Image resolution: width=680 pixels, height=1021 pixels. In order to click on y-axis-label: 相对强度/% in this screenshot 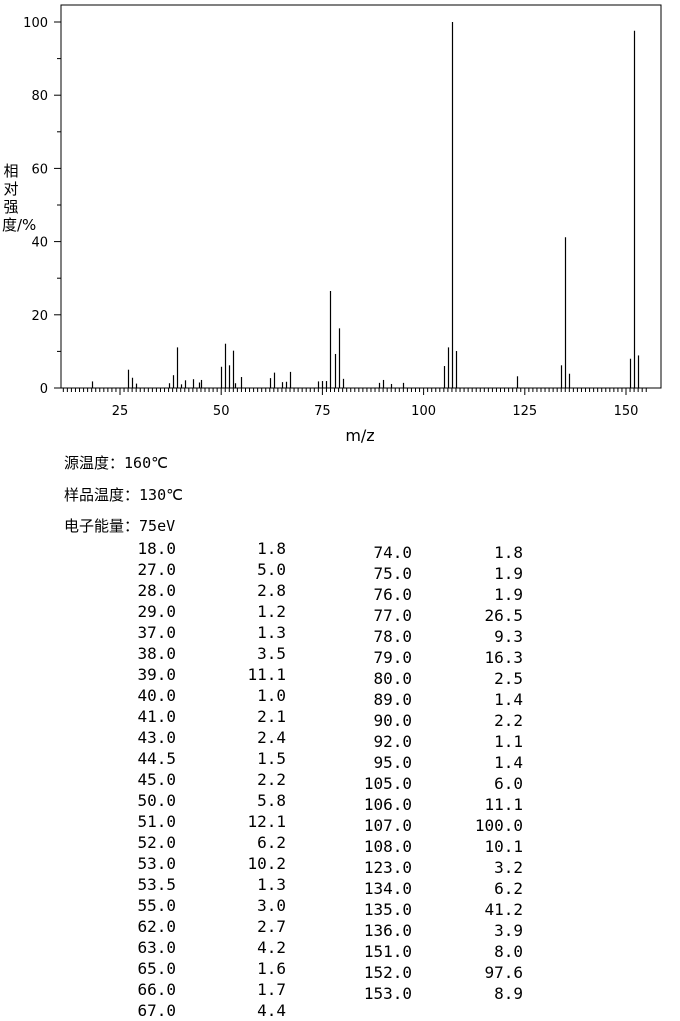, I will do `click(19, 198)`.